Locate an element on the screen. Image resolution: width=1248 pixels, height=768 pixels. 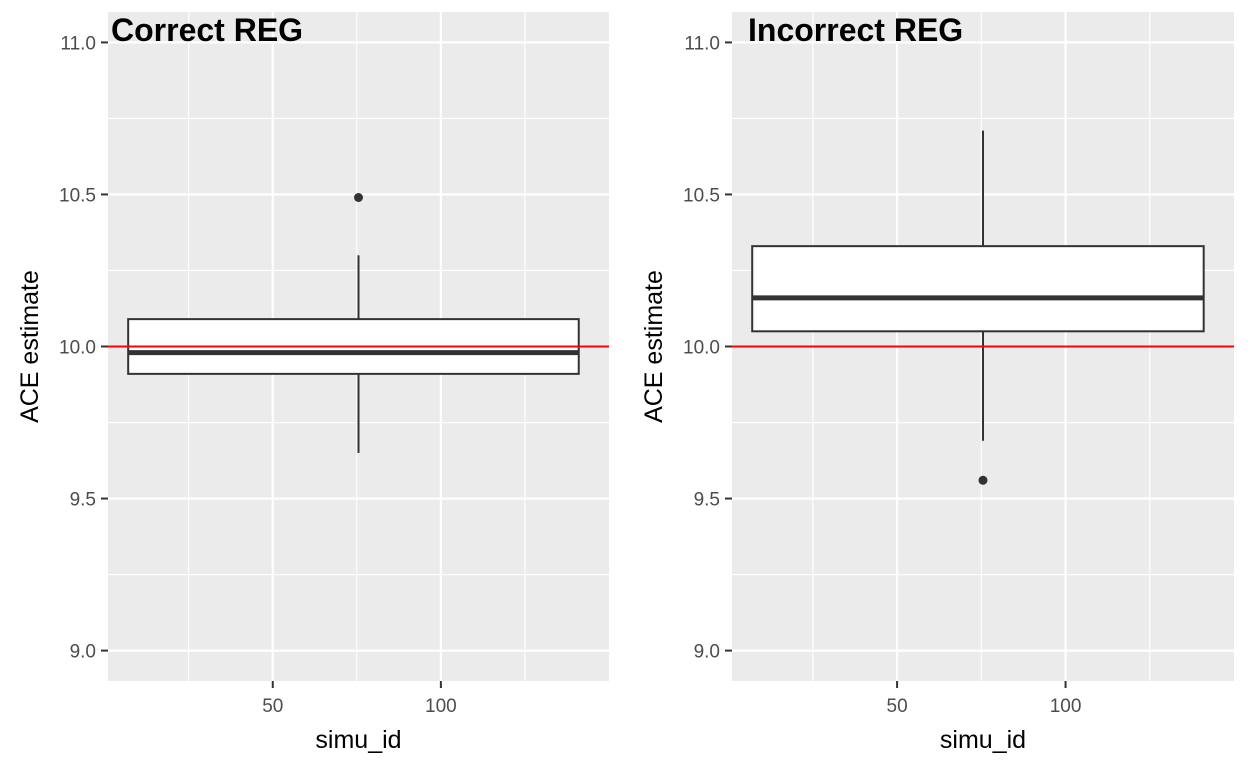
panel-title: Incorrect REG is located at coordinates (855, 30).